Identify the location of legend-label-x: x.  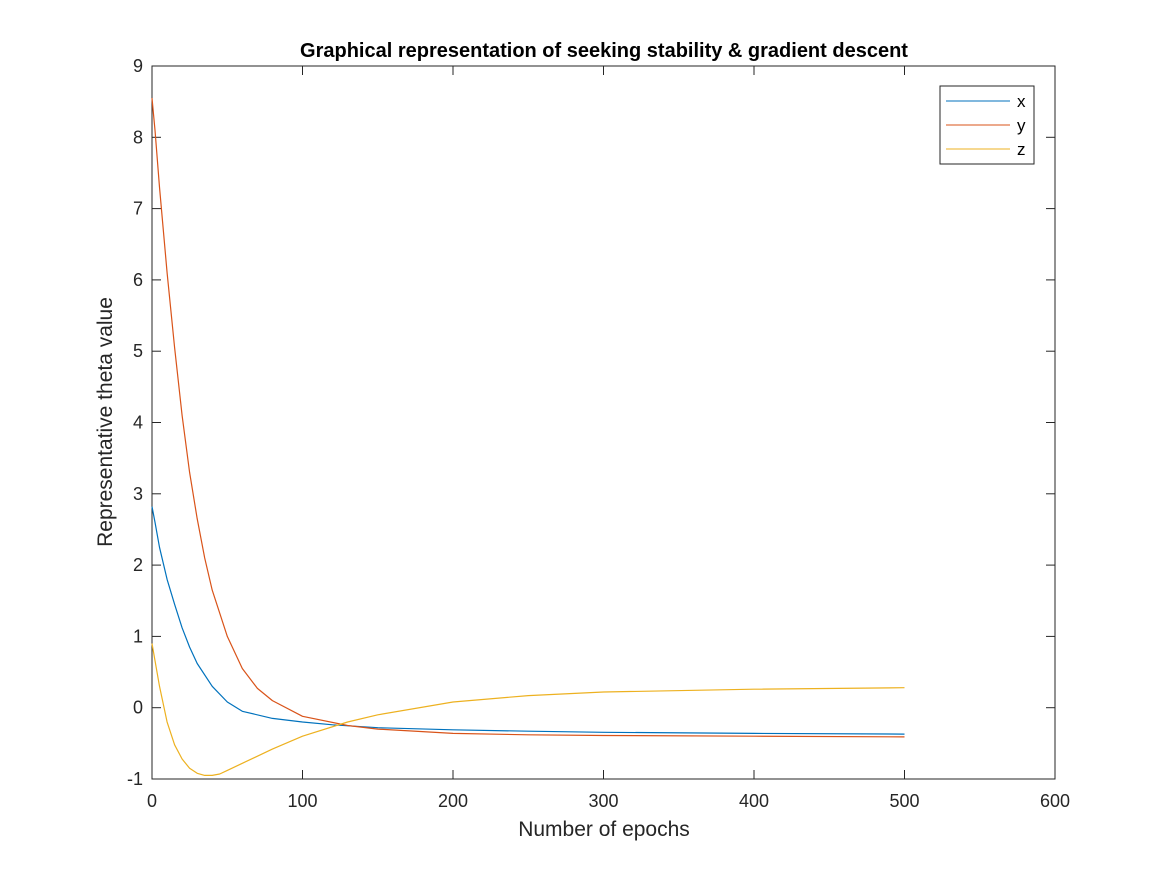
(1021, 101).